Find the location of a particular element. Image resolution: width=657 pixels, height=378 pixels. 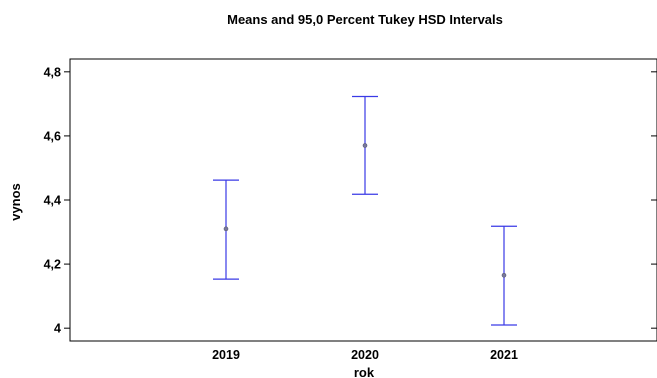

y-axis-label: vynos is located at coordinates (15, 202).